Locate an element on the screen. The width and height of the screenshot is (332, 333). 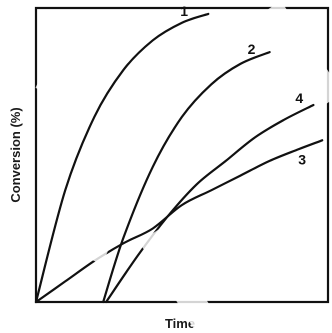
series-label-2: 2 is located at coordinates (252, 49).